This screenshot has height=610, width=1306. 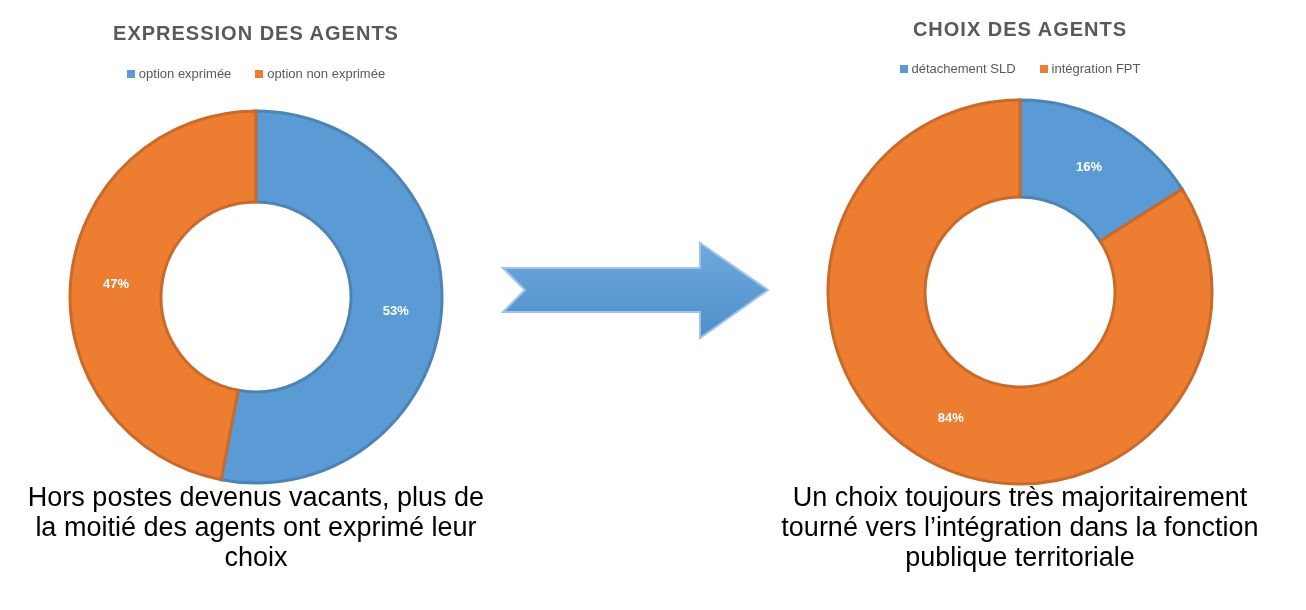 I want to click on legend-label: option exprimée, so click(x=185, y=73).